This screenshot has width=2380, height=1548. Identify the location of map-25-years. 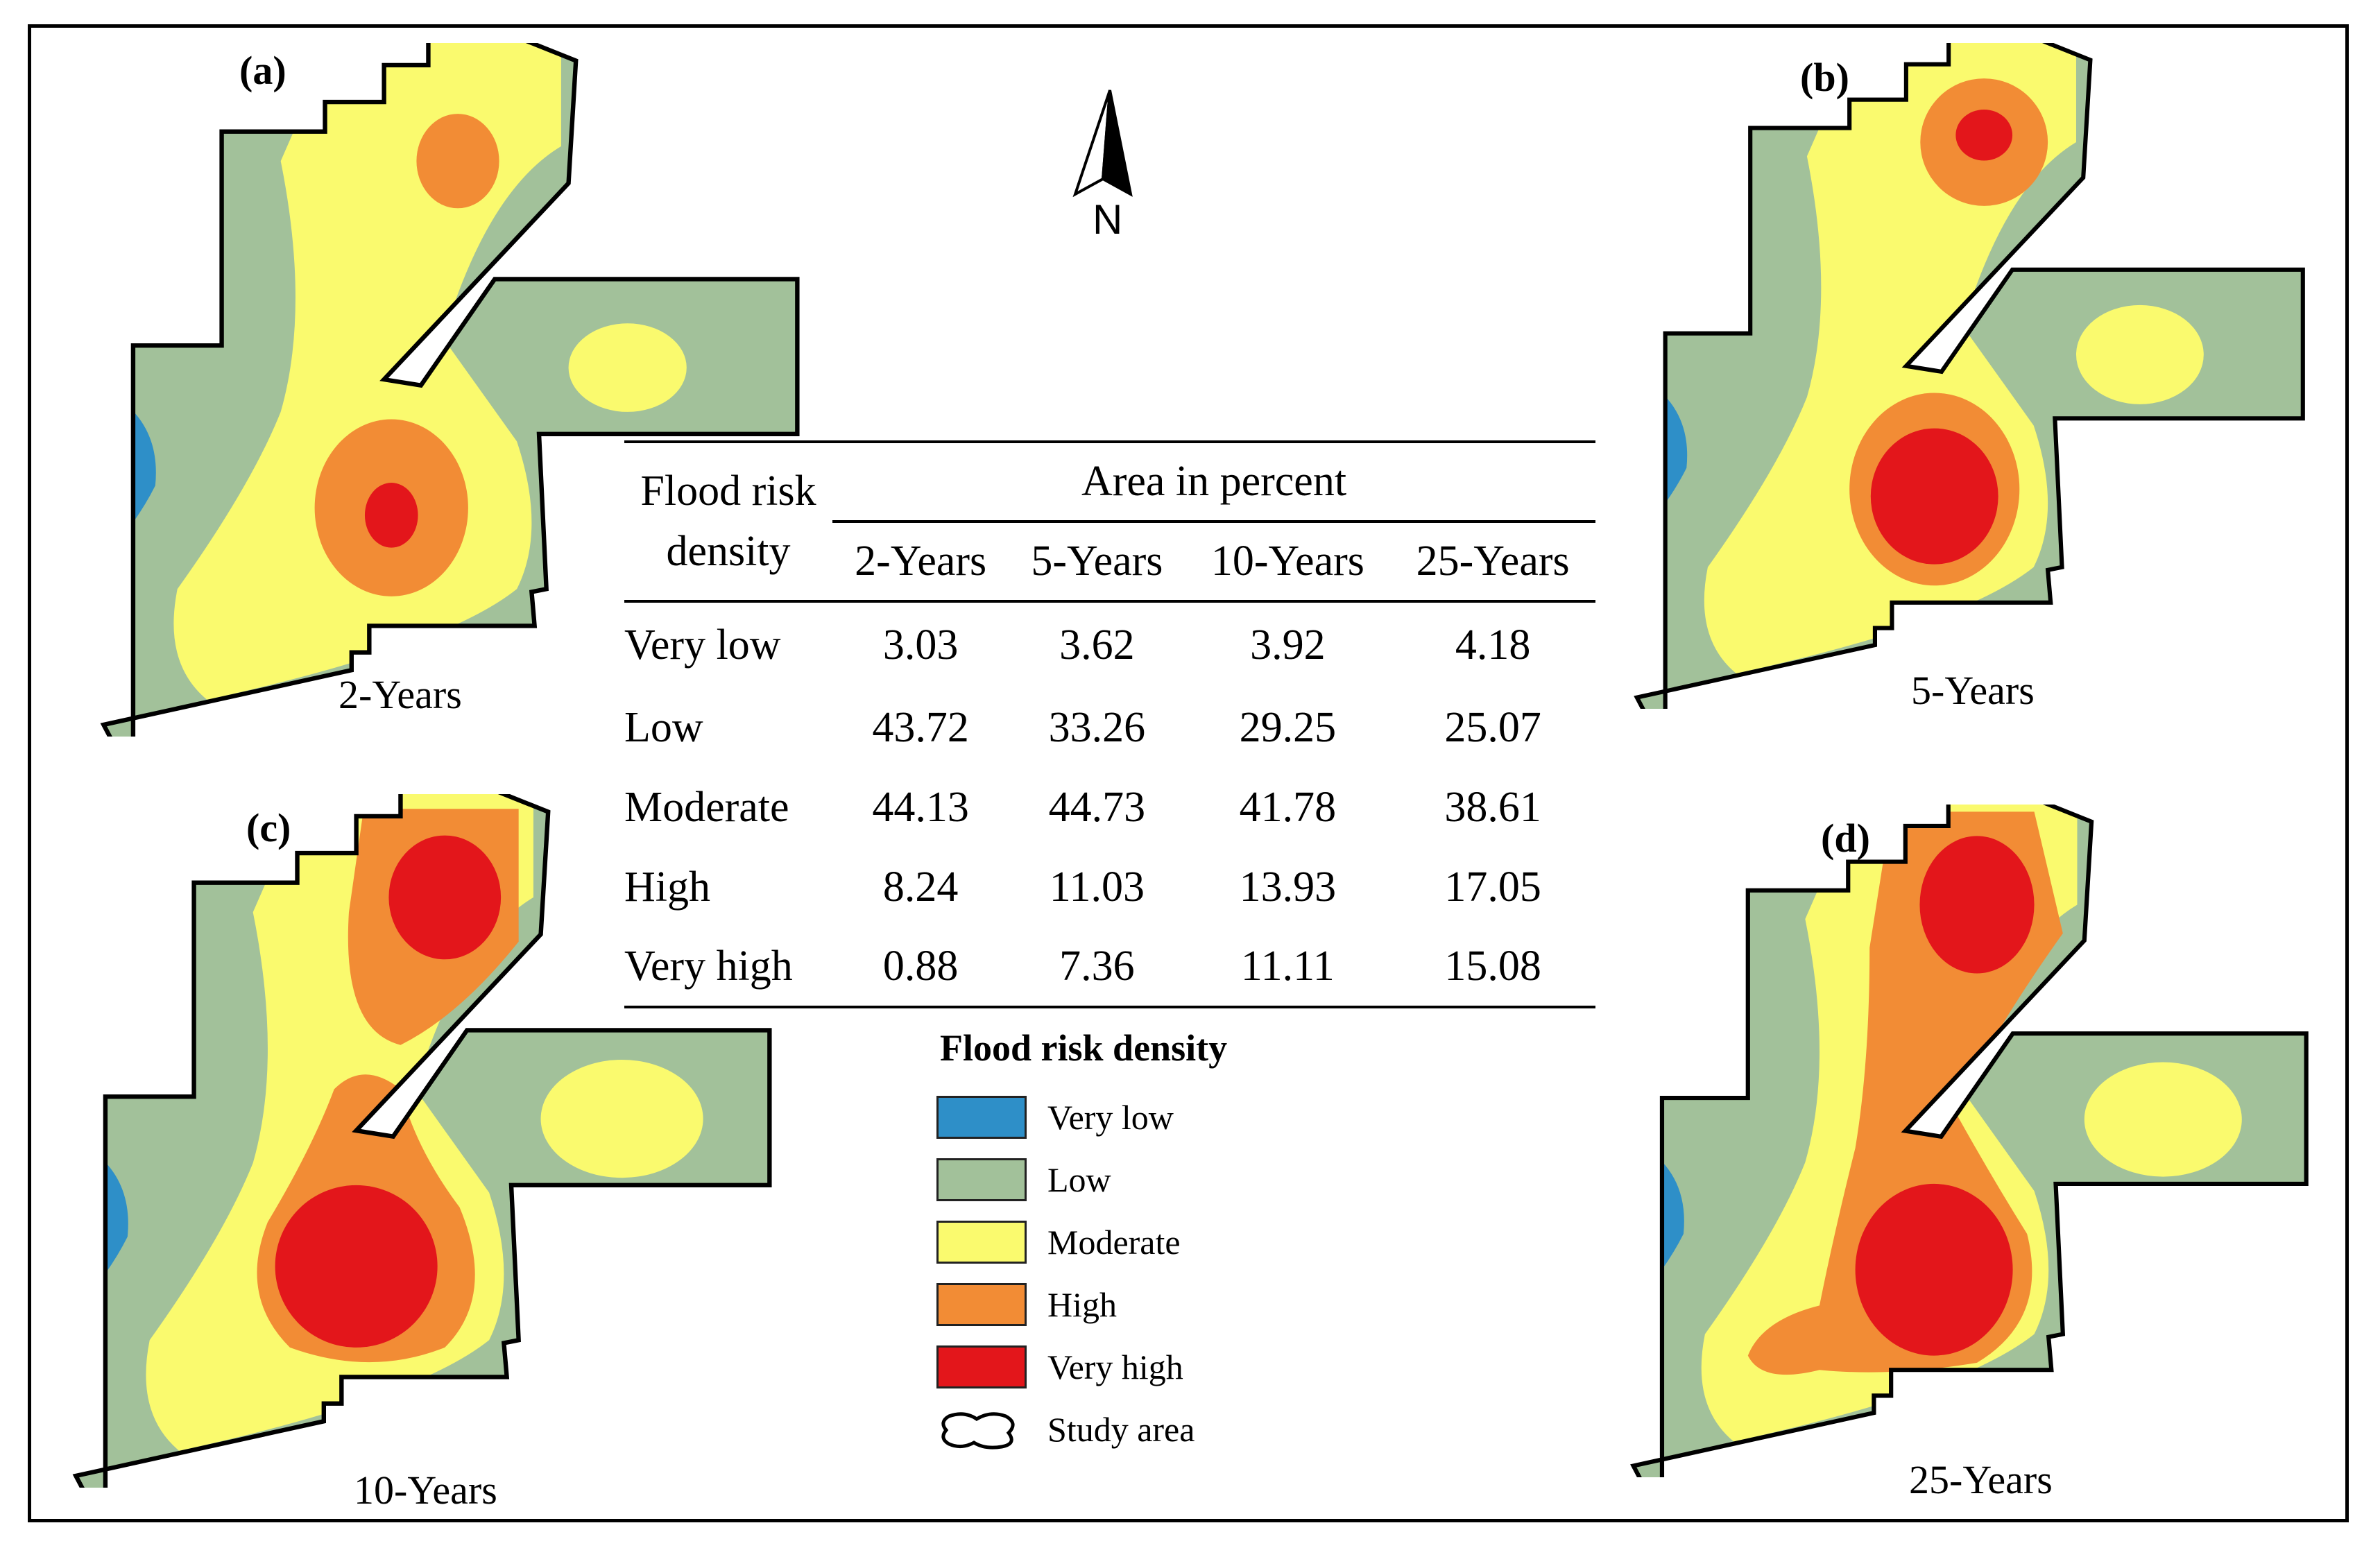
(1977, 1141).